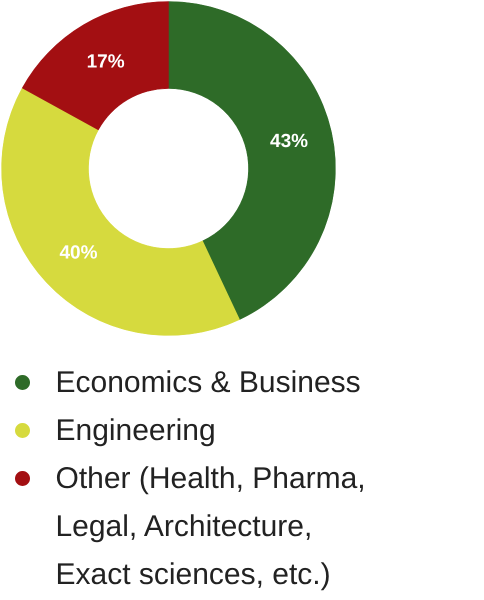 The width and height of the screenshot is (484, 600). What do you see at coordinates (211, 526) in the screenshot?
I see `legend-label: Other (Health, Pharma, Legal, Architecture, Exact sciences, etc.)` at bounding box center [211, 526].